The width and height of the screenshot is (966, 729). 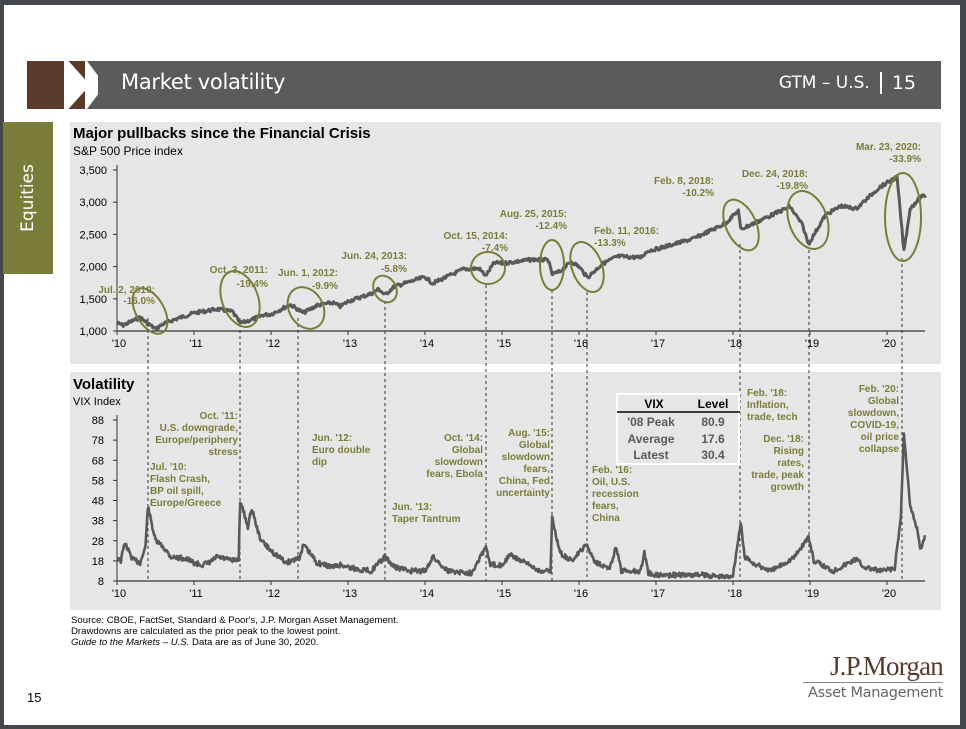 What do you see at coordinates (196, 440) in the screenshot?
I see `vix-event-annotation: Europe/periphery` at bounding box center [196, 440].